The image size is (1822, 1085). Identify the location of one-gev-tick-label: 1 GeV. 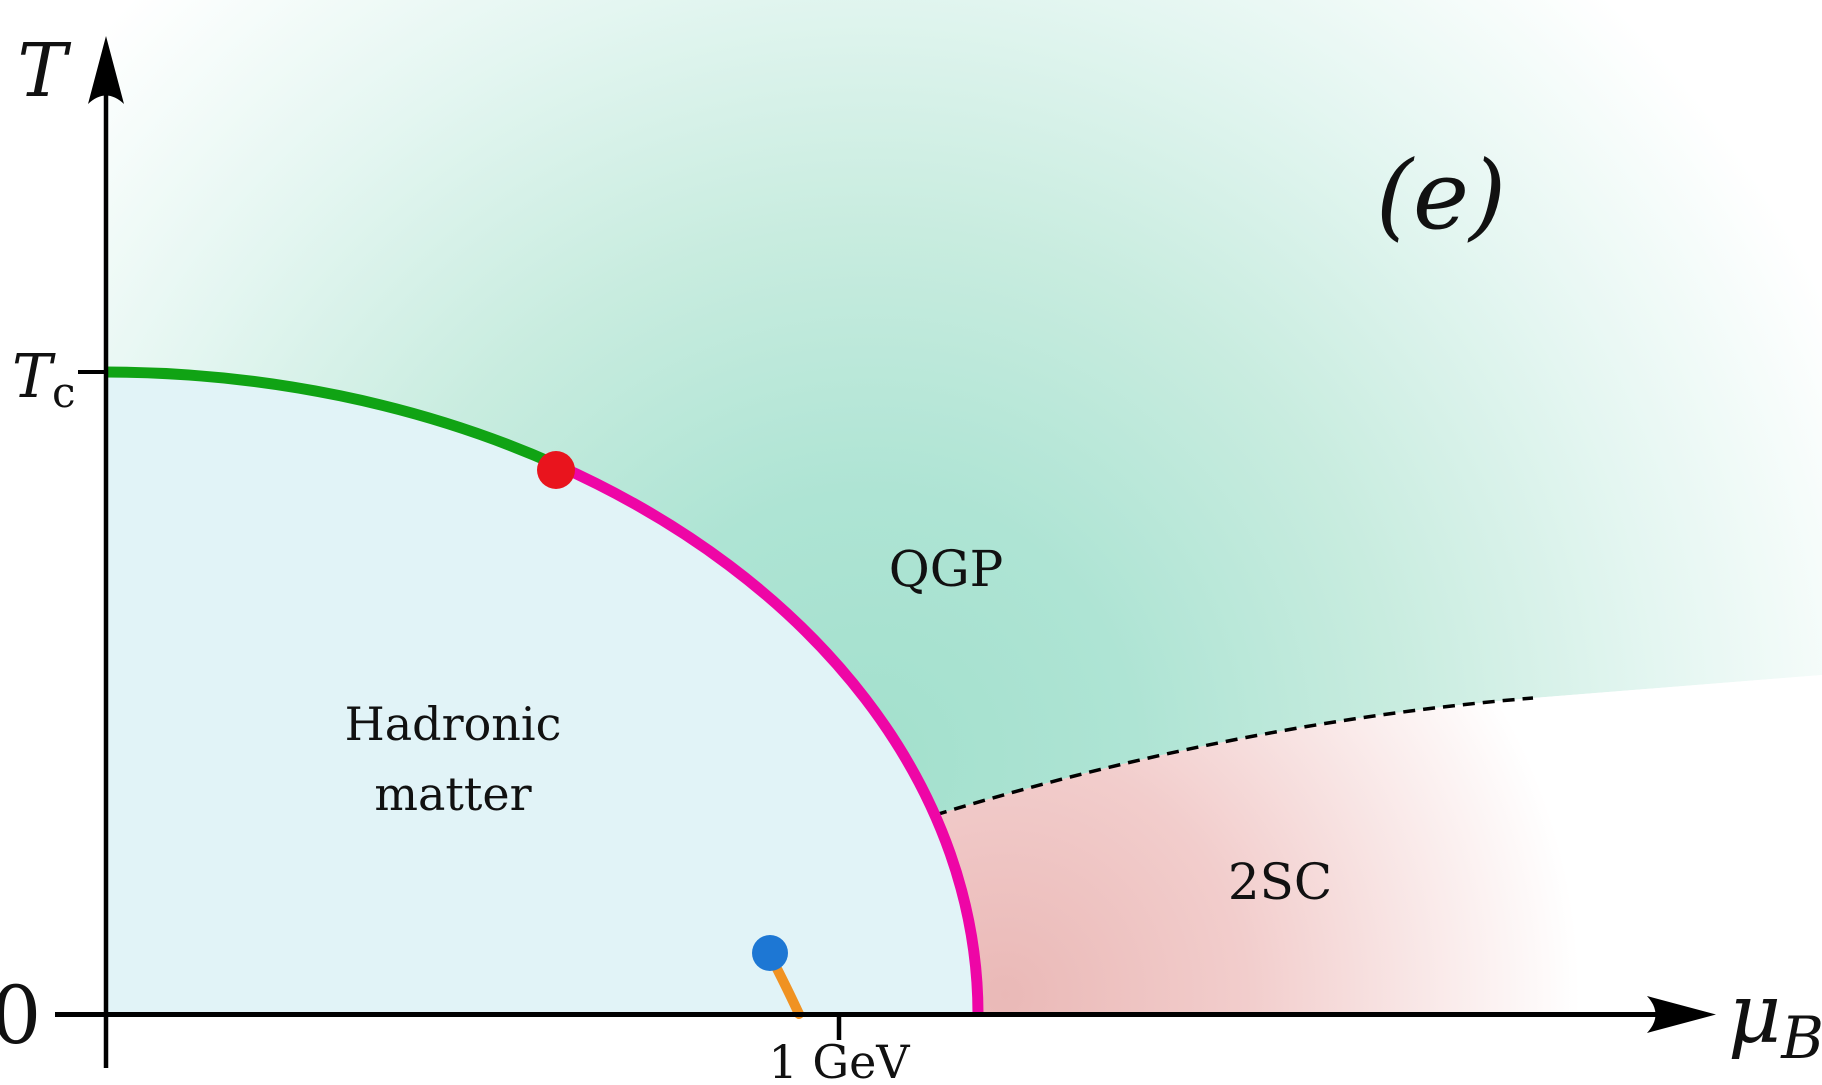
(839, 1060).